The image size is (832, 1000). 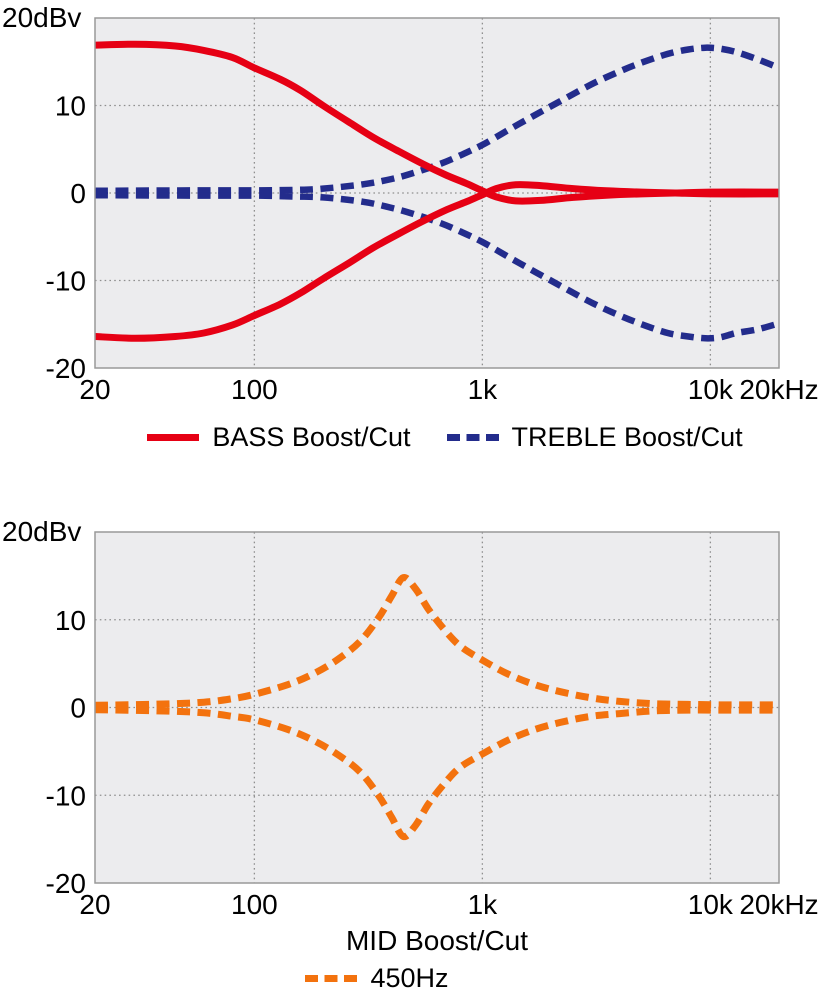 What do you see at coordinates (436, 773) in the screenshot?
I see `series-mid-cut` at bounding box center [436, 773].